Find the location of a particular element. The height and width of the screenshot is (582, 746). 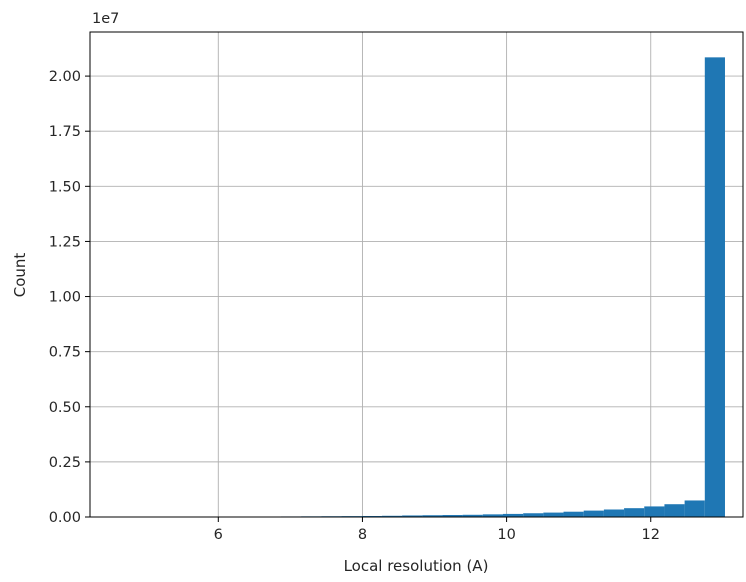

y-scale-offset-label: 1e7 is located at coordinates (105, 19).